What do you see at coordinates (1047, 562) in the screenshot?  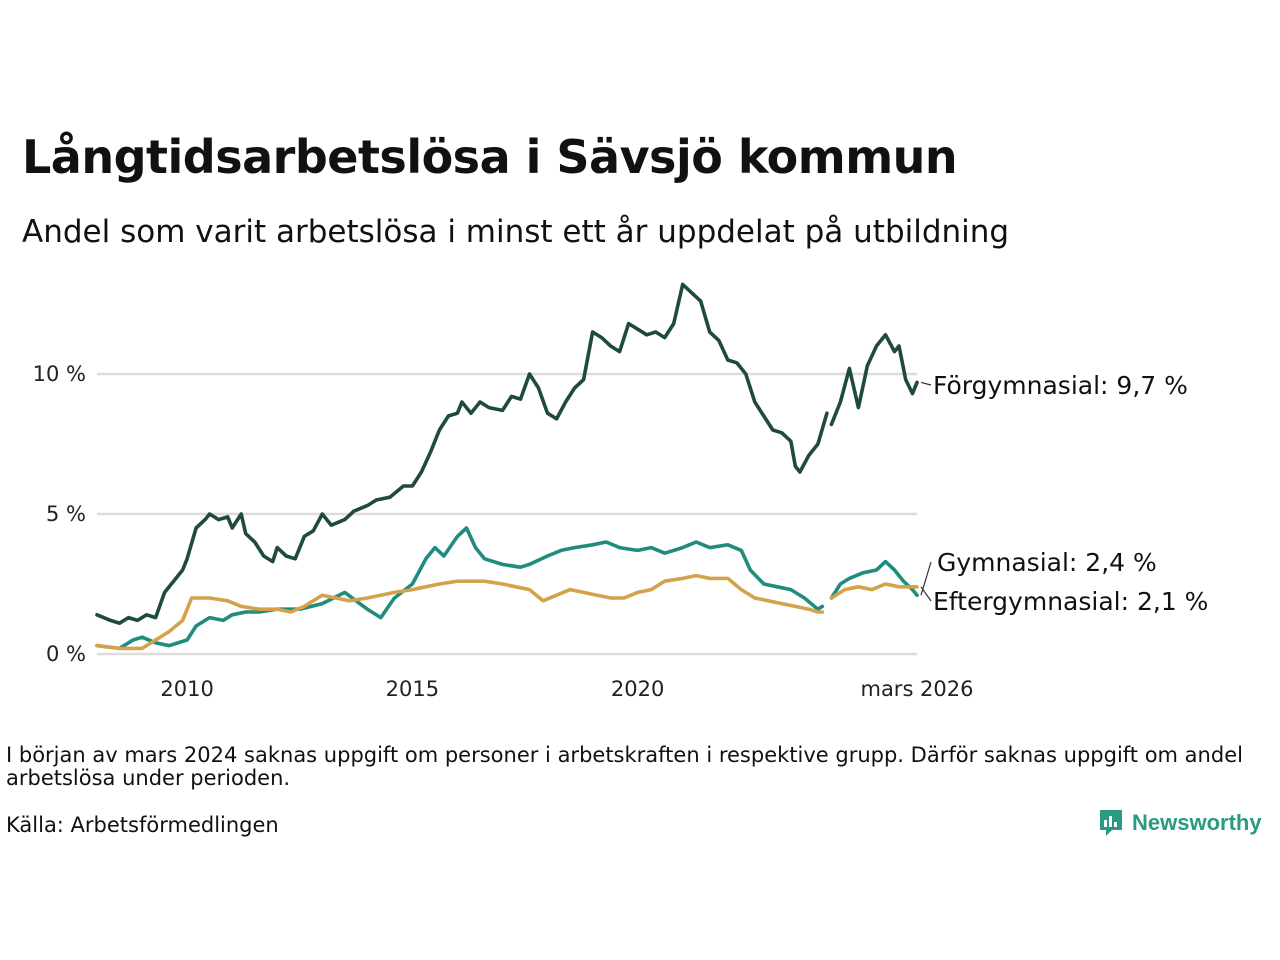 I see `series-label-gymnasial: Gymnasial: 2,4 %` at bounding box center [1047, 562].